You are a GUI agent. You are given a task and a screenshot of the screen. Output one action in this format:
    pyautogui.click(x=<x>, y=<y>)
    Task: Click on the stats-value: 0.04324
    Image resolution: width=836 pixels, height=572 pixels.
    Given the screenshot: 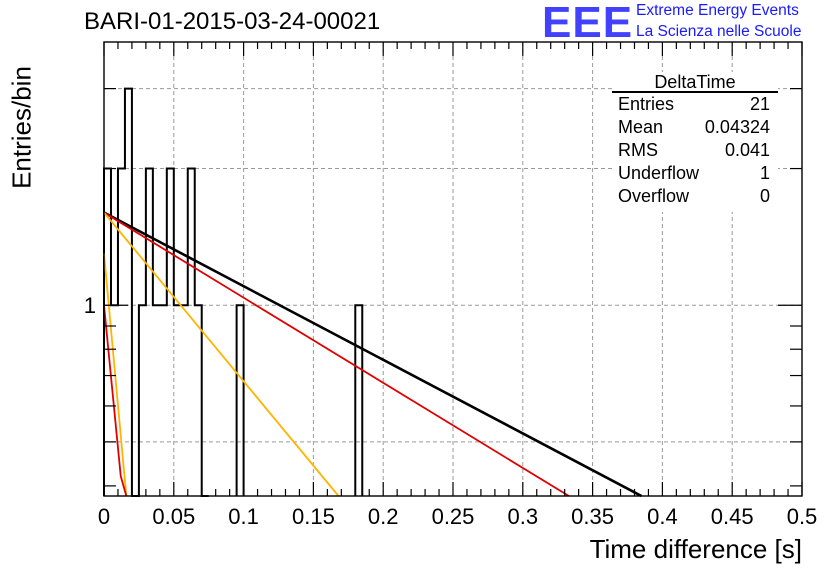 What is the action you would take?
    pyautogui.click(x=737, y=127)
    